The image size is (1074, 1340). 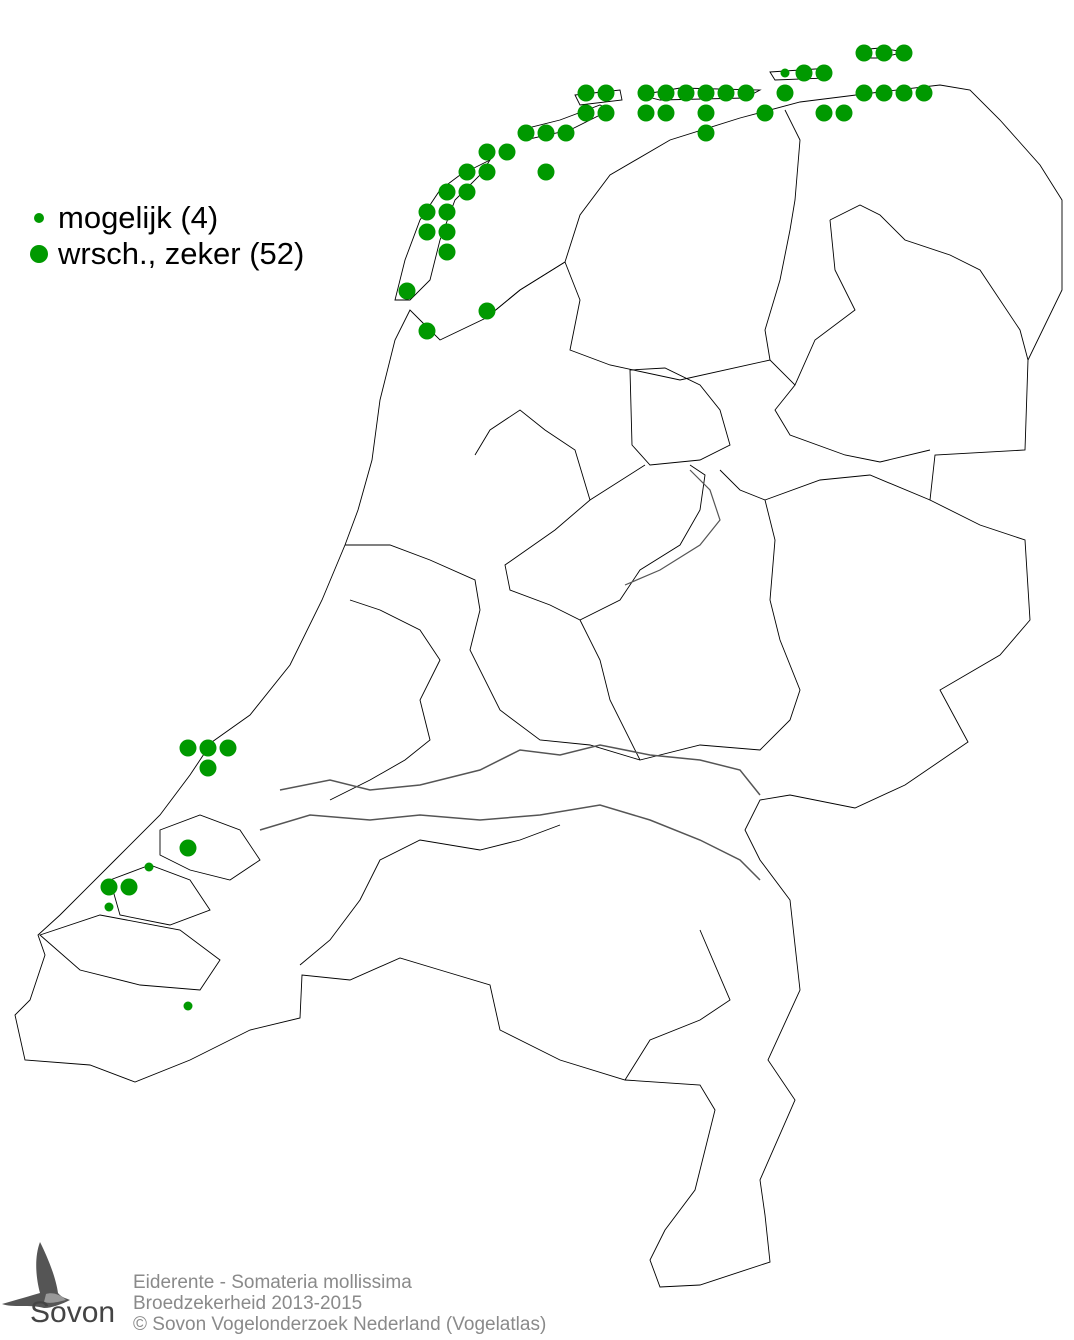 What do you see at coordinates (520, 770) in the screenshot?
I see `river-waal` at bounding box center [520, 770].